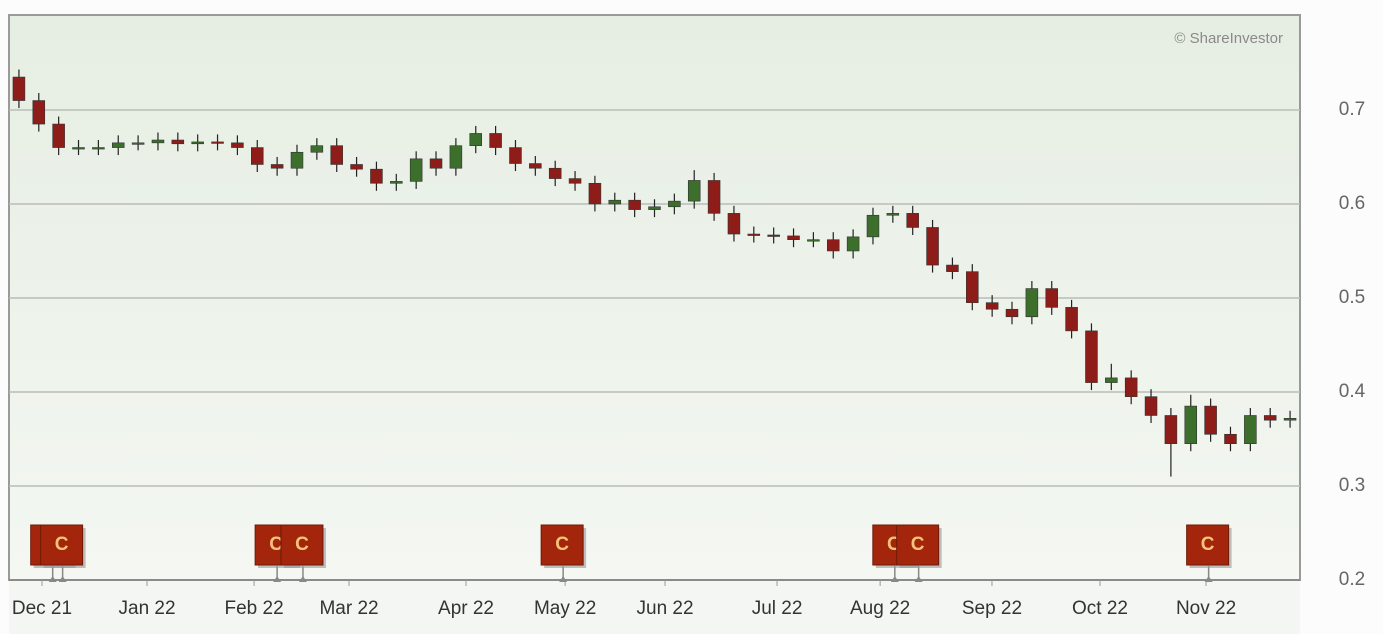 This screenshot has height=634, width=1383. What do you see at coordinates (42, 608) in the screenshot?
I see `x-tick-label: Dec 21` at bounding box center [42, 608].